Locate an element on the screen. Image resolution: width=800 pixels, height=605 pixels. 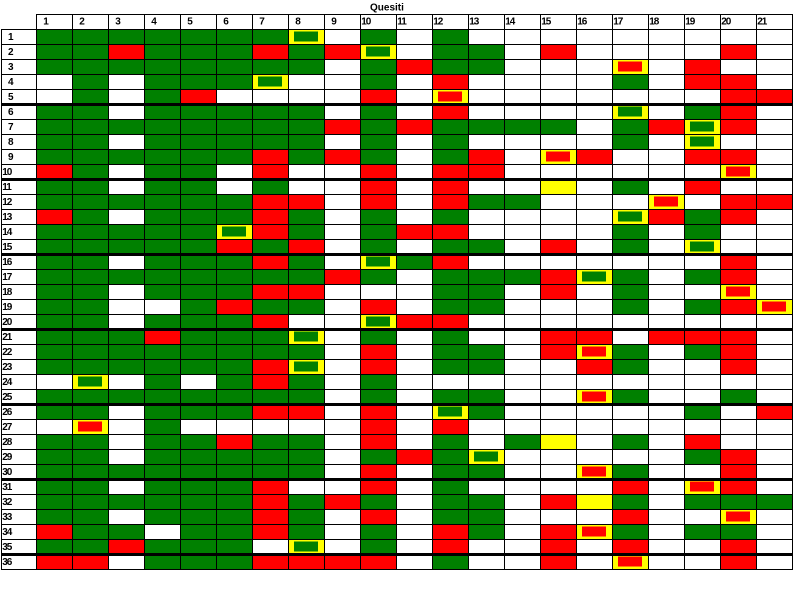
svg-text: 33 is located at coordinates (7, 517).